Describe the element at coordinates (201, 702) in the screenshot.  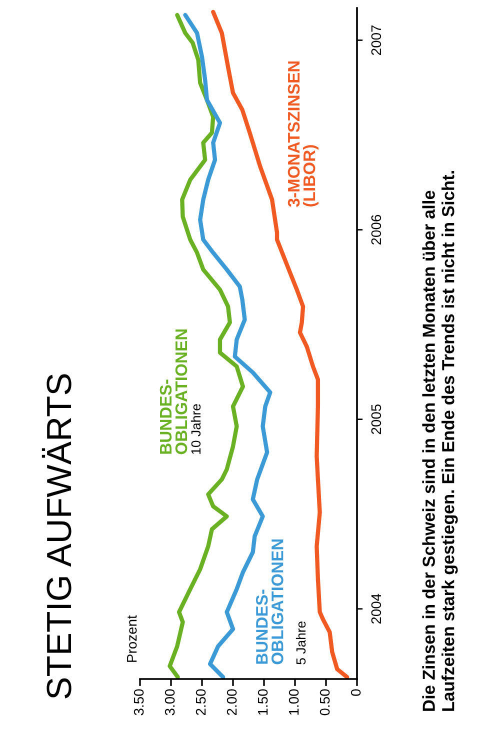
I see `x-tick-label: 2.50` at that location.